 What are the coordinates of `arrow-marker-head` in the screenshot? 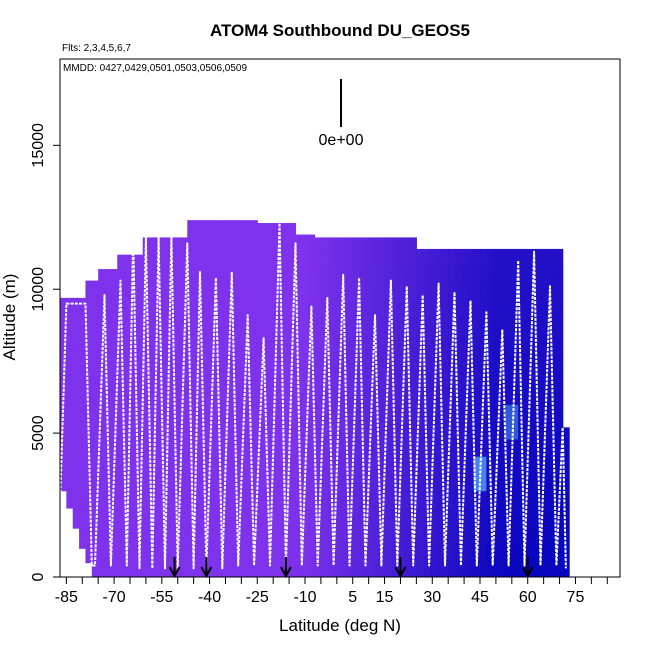 It's located at (527, 572).